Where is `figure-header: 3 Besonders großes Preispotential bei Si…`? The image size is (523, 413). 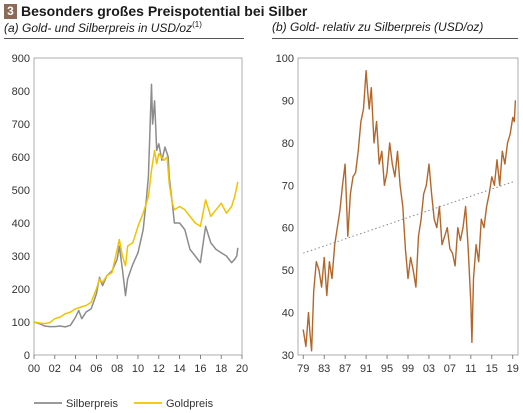 figure-header: 3 Besonders großes Preispotential bei Si… is located at coordinates (155, 11).